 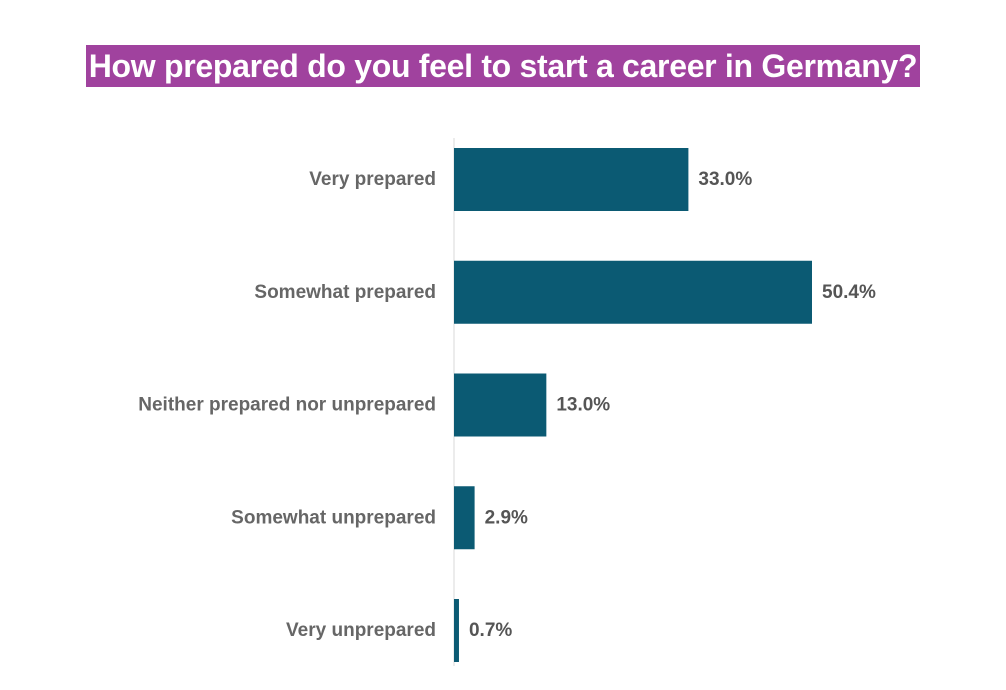 I want to click on data-label: 13.0%, so click(x=583, y=405).